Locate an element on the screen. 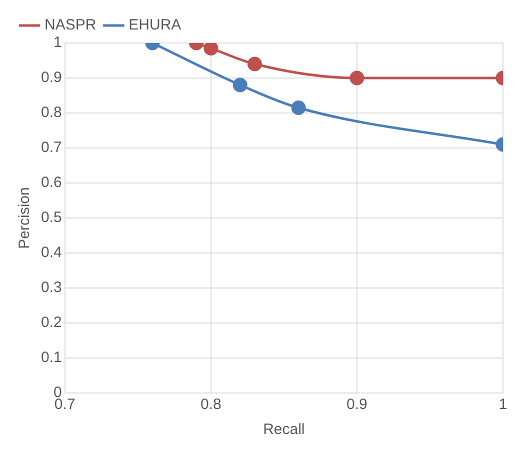 The width and height of the screenshot is (521, 451). legend-label: NASPR is located at coordinates (70, 25).